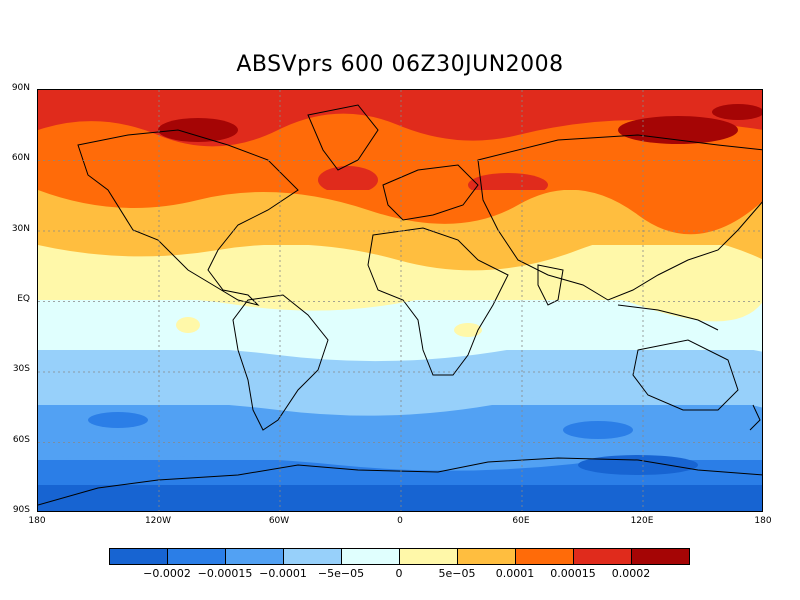  I want to click on lon-label-120e: 120E, so click(642, 521).